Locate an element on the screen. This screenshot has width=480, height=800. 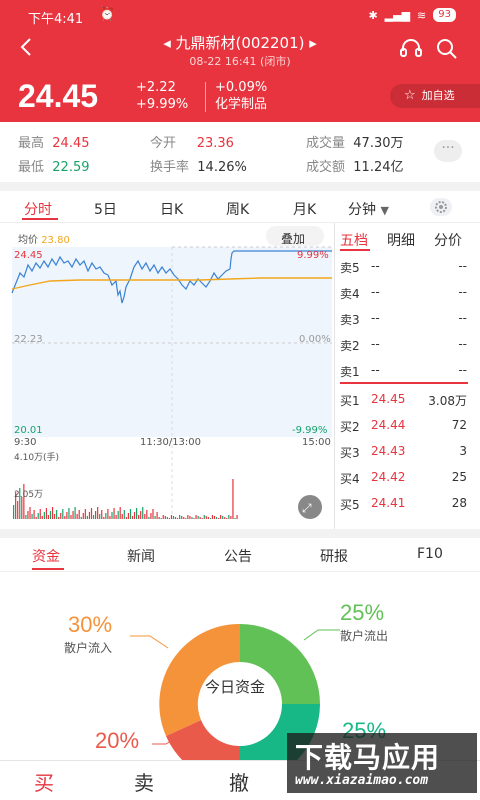
divider is located at coordinates (205, 97).